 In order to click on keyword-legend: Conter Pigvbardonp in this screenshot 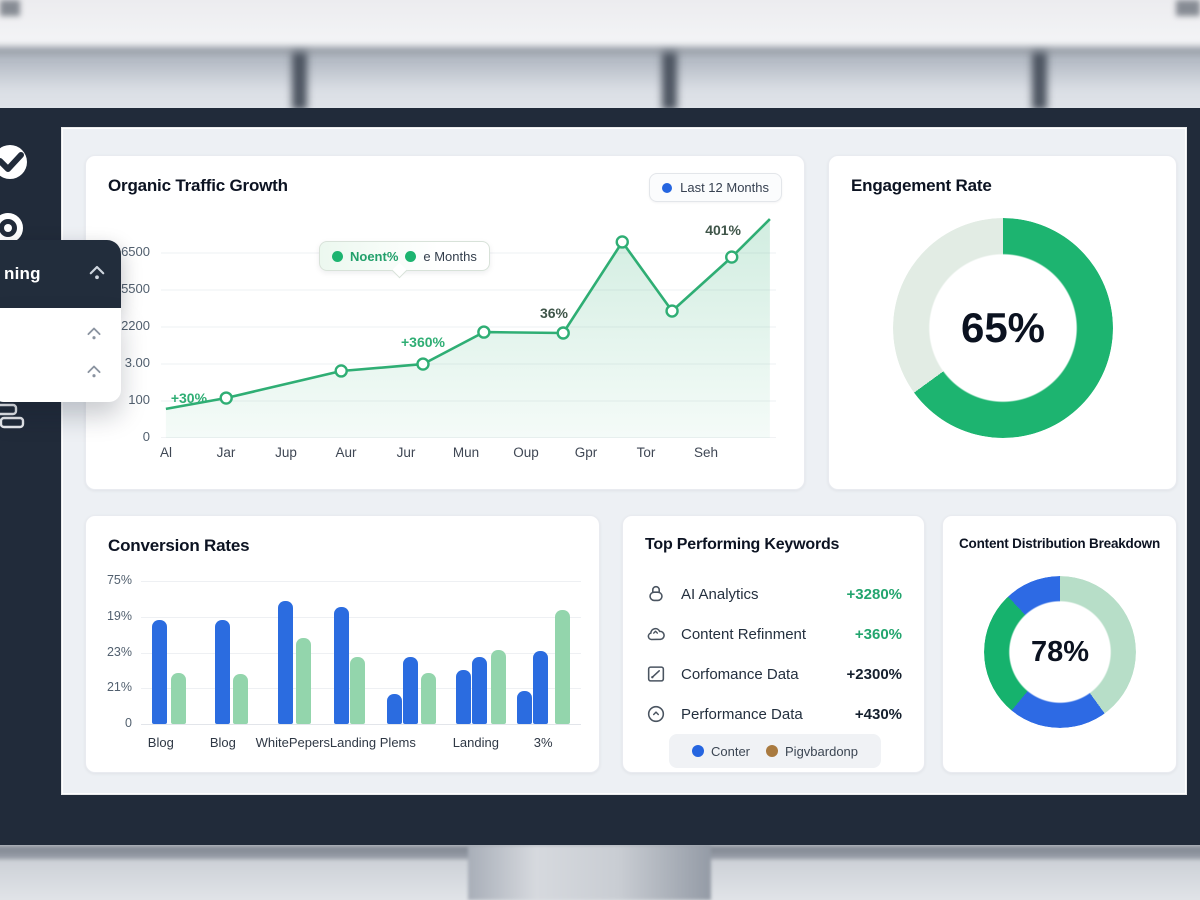, I will do `click(775, 751)`.